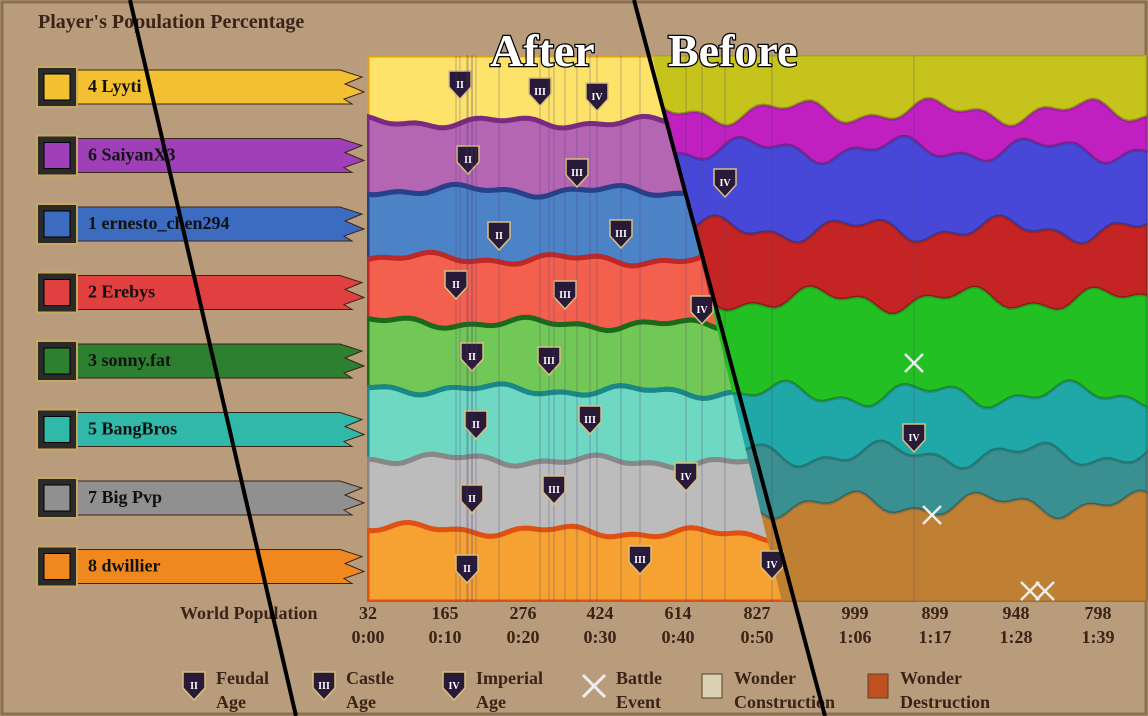 This screenshot has width=1148, height=716. What do you see at coordinates (732, 50) in the screenshot?
I see `before-label: Before` at bounding box center [732, 50].